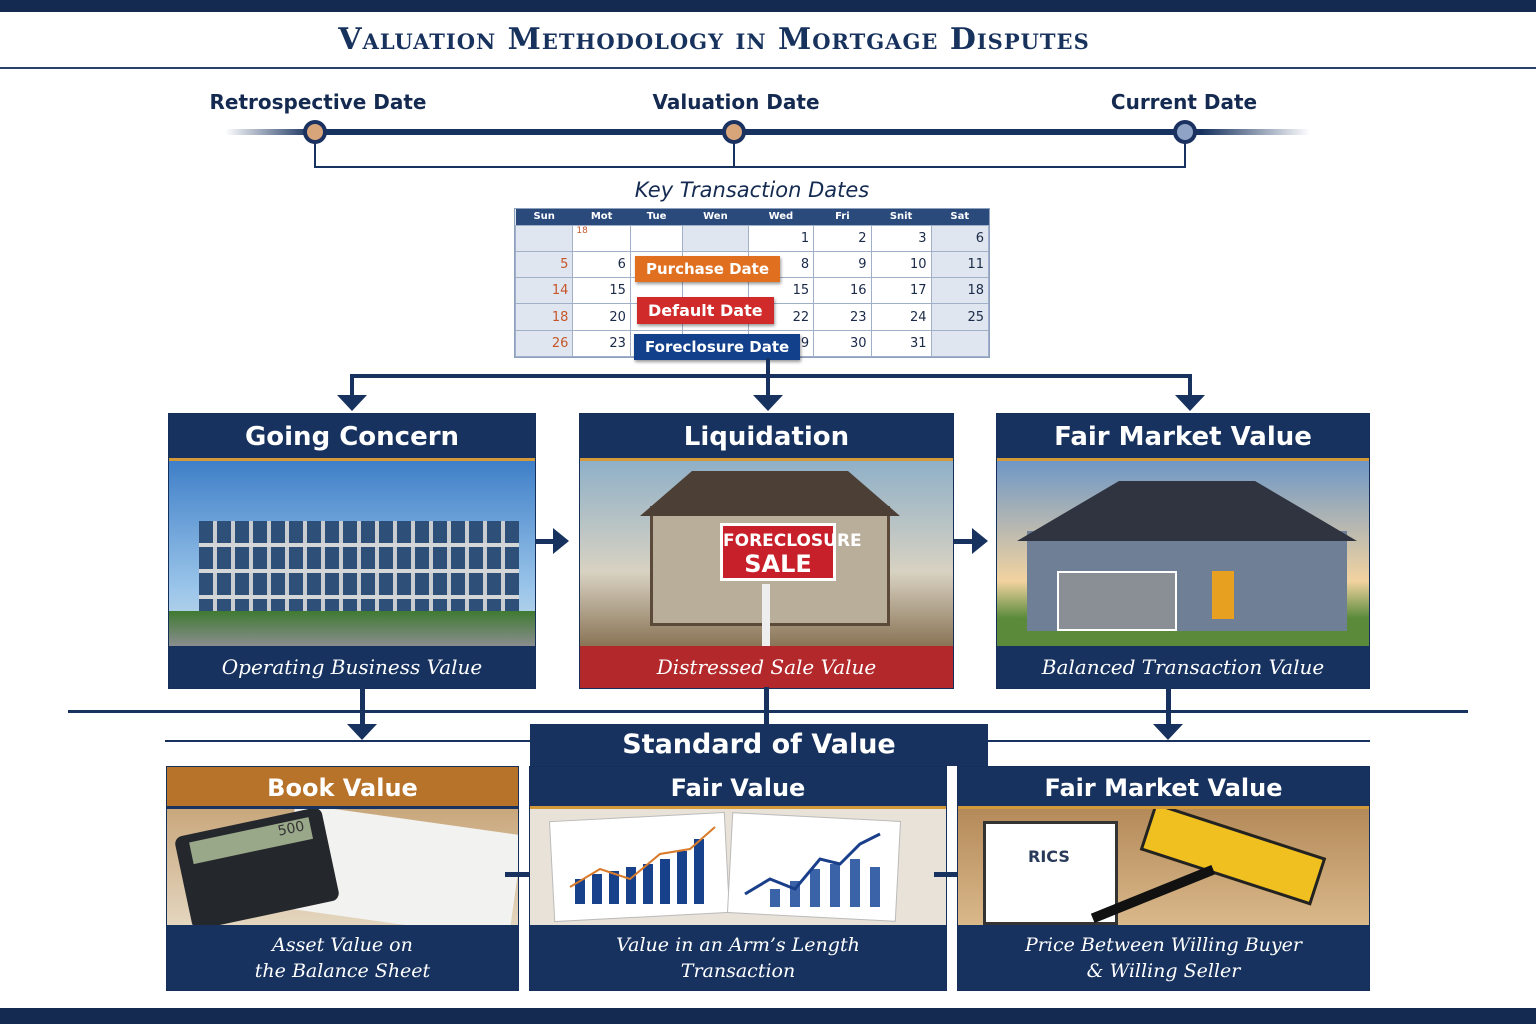 This screenshot has height=1024, width=1536. Describe the element at coordinates (842, 238) in the screenshot. I see `calendar-day-cell: 2` at that location.